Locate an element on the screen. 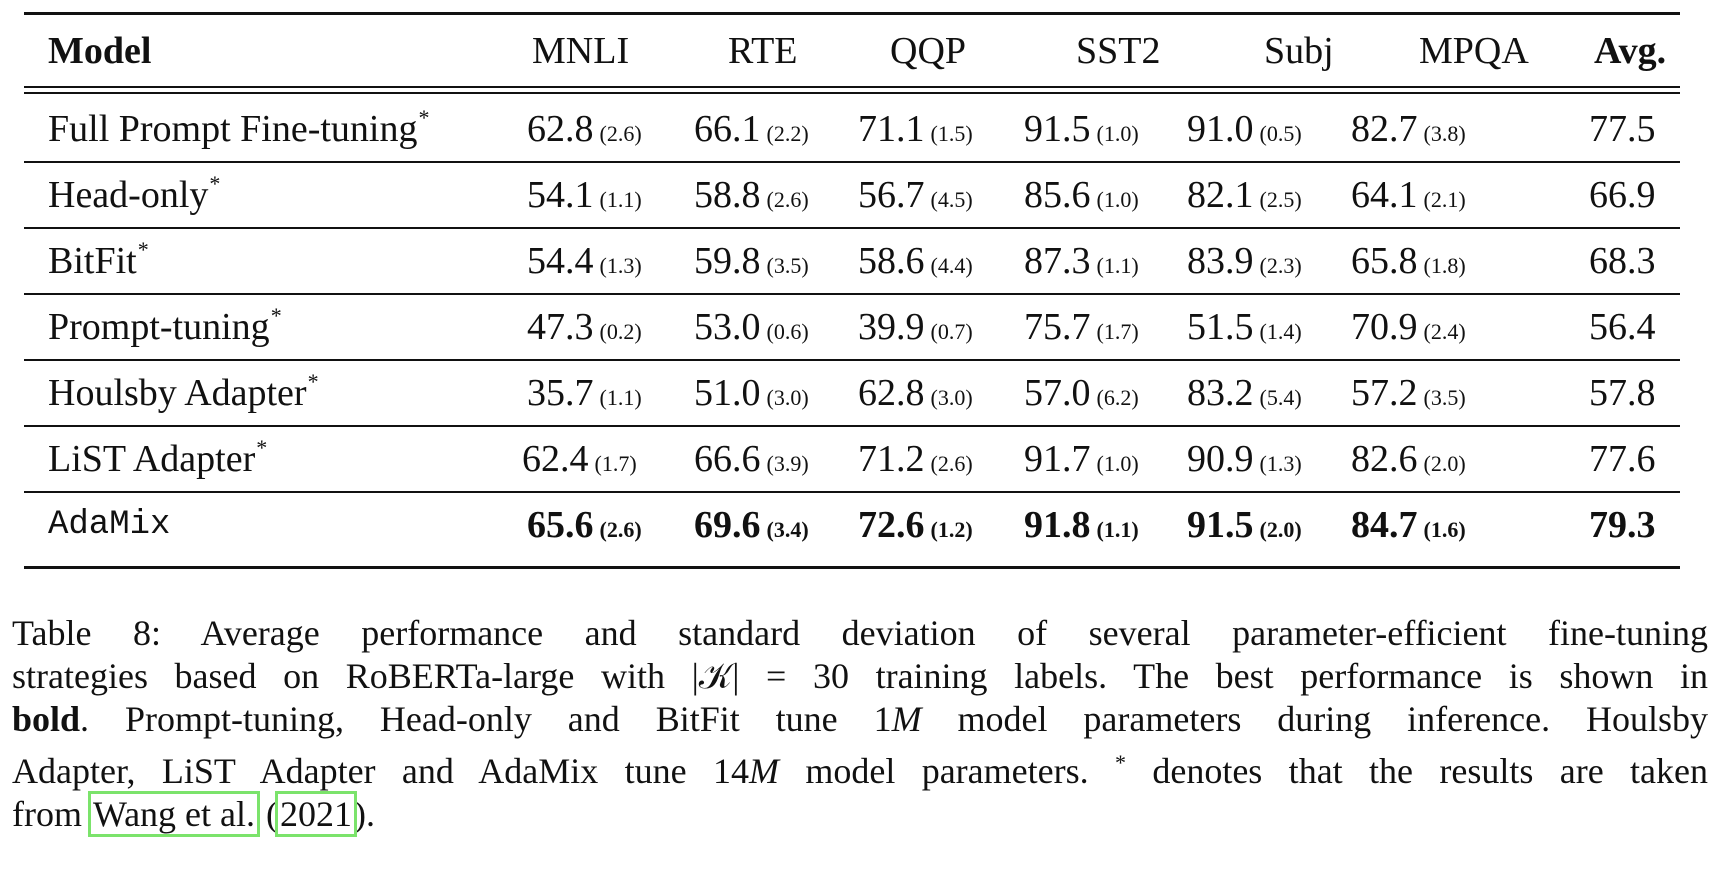 The width and height of the screenshot is (1714, 870). score-cell: 39.9 (0.7) is located at coordinates (915, 327).